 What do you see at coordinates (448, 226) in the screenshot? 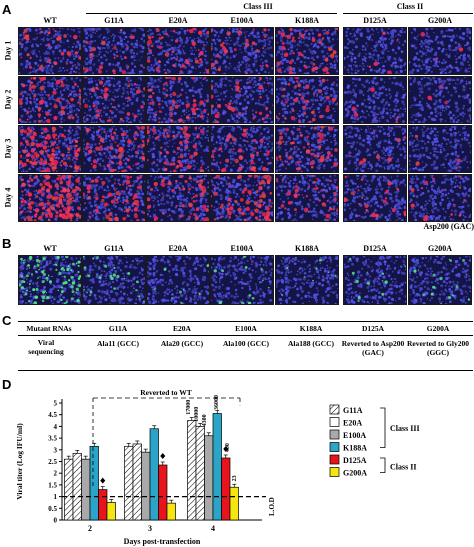
I see `asp200-note: Asp200 (GAC)` at bounding box center [448, 226].